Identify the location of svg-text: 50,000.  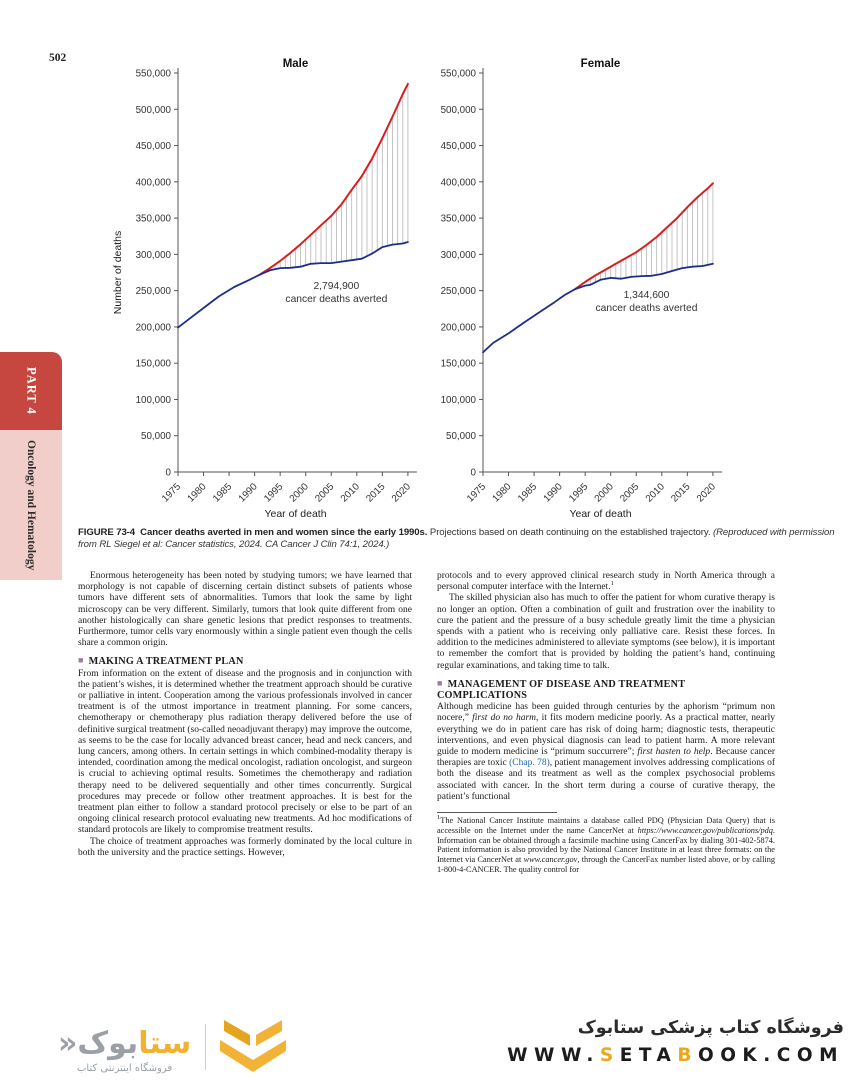
(156, 436).